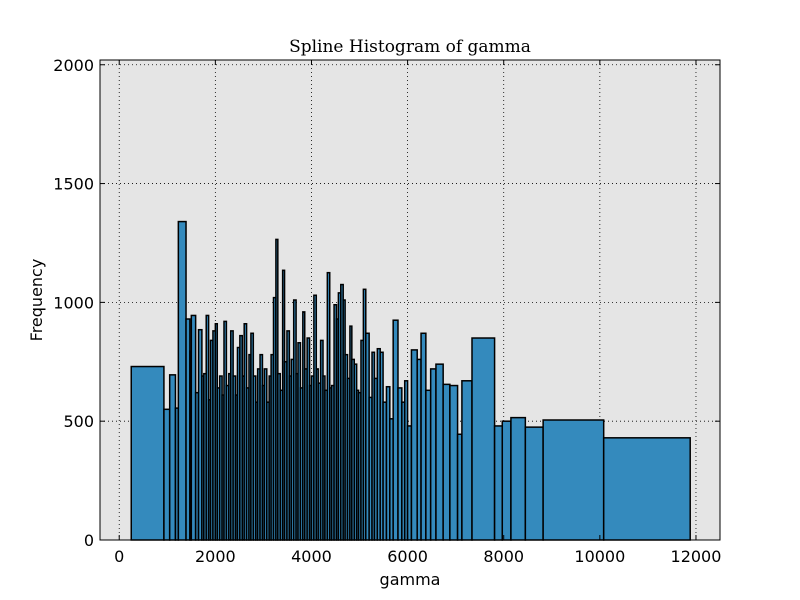 This screenshot has width=800, height=600. I want to click on y-axis-label: Frequency, so click(36, 300).